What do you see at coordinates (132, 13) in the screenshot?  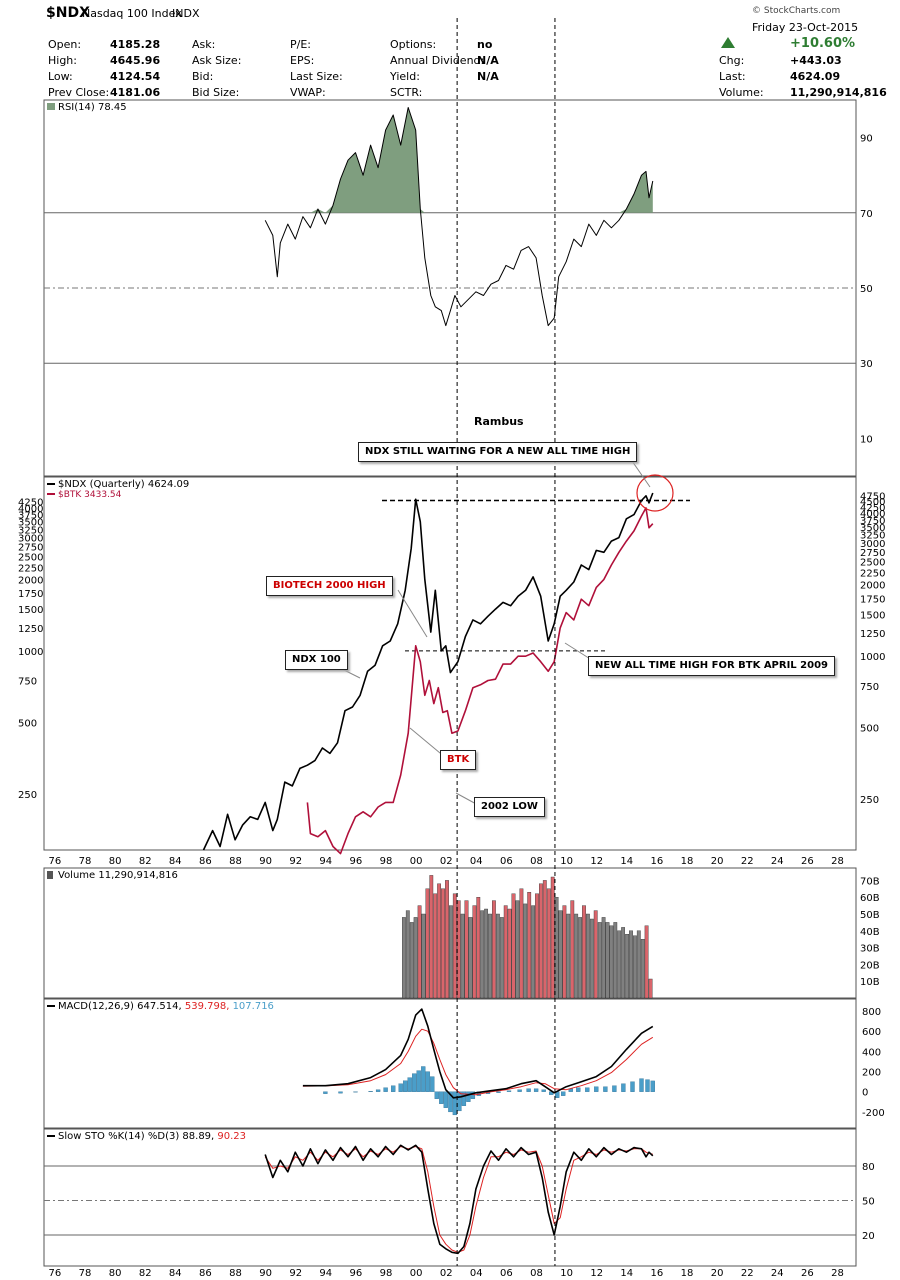 I see `index-name: Nasdaq 100 Index` at bounding box center [132, 13].